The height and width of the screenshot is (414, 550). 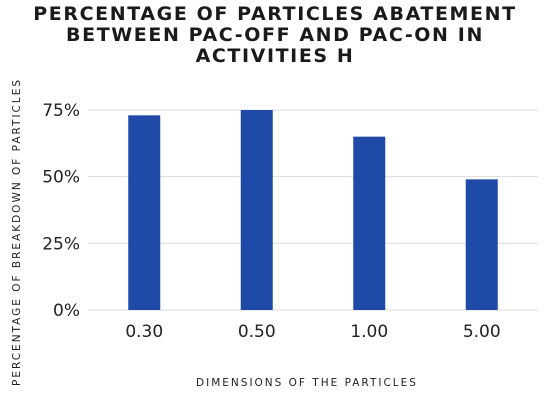 What do you see at coordinates (369, 223) in the screenshot?
I see `bar-1.00` at bounding box center [369, 223].